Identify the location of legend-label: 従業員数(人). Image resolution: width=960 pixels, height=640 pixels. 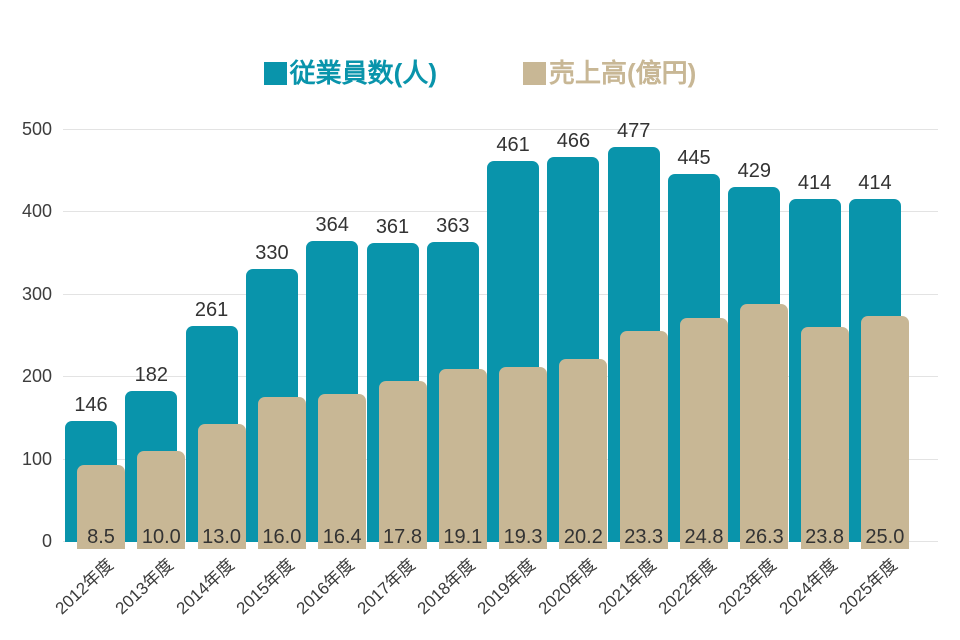
(363, 73).